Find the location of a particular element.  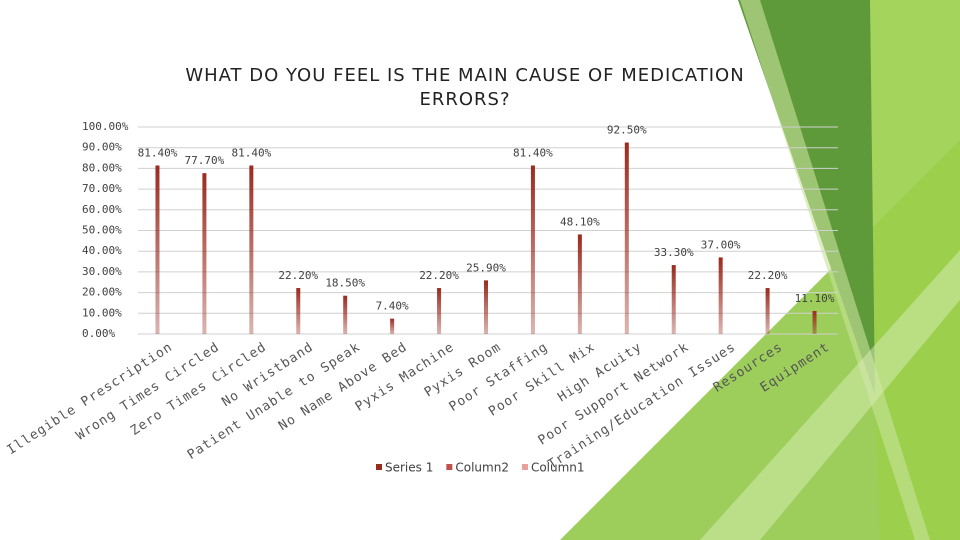

legend-label: Column1 is located at coordinates (558, 468).